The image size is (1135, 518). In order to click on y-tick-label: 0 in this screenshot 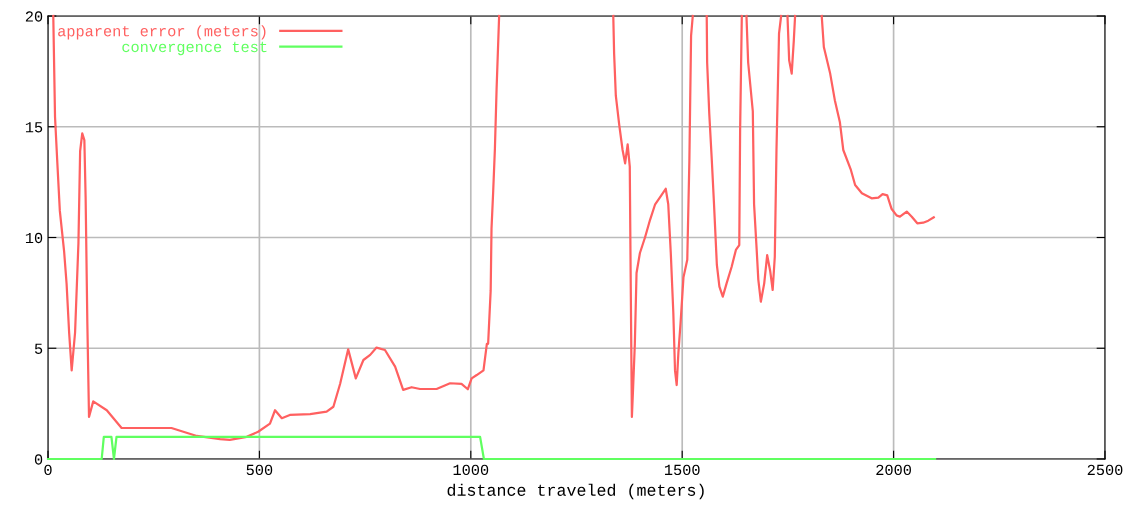, I will do `click(38, 459)`.